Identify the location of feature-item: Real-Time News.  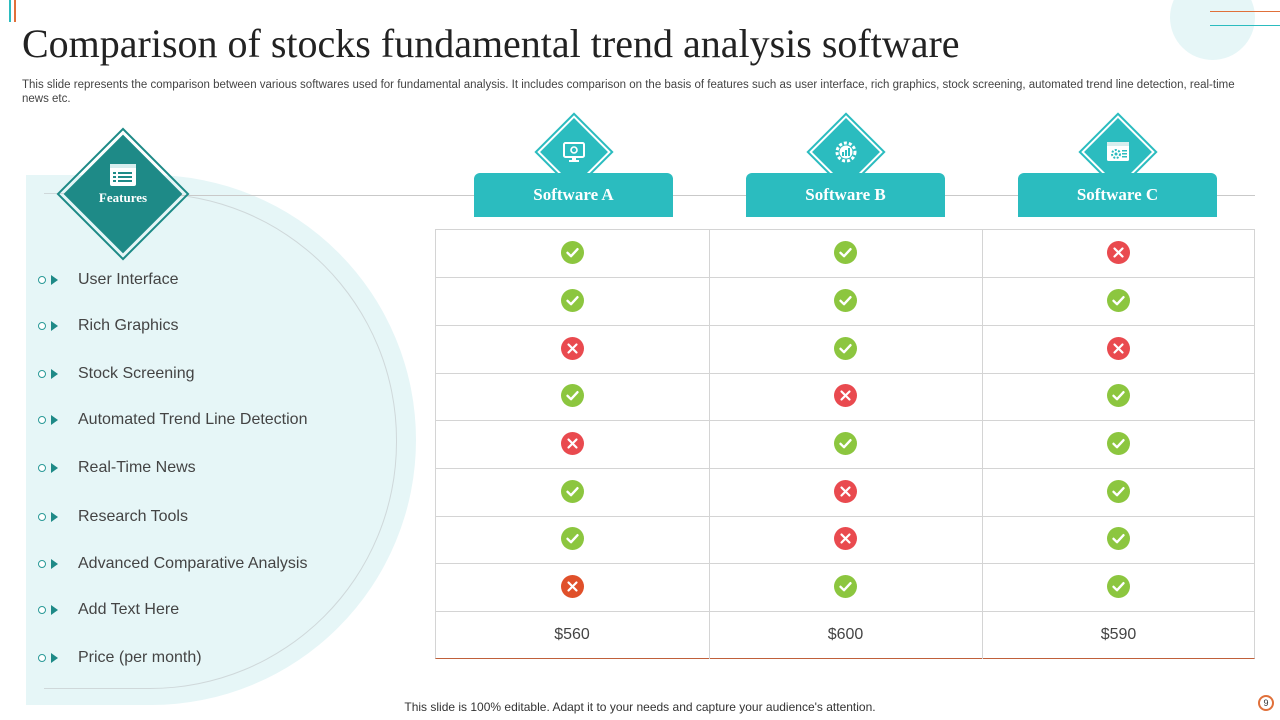
(117, 468).